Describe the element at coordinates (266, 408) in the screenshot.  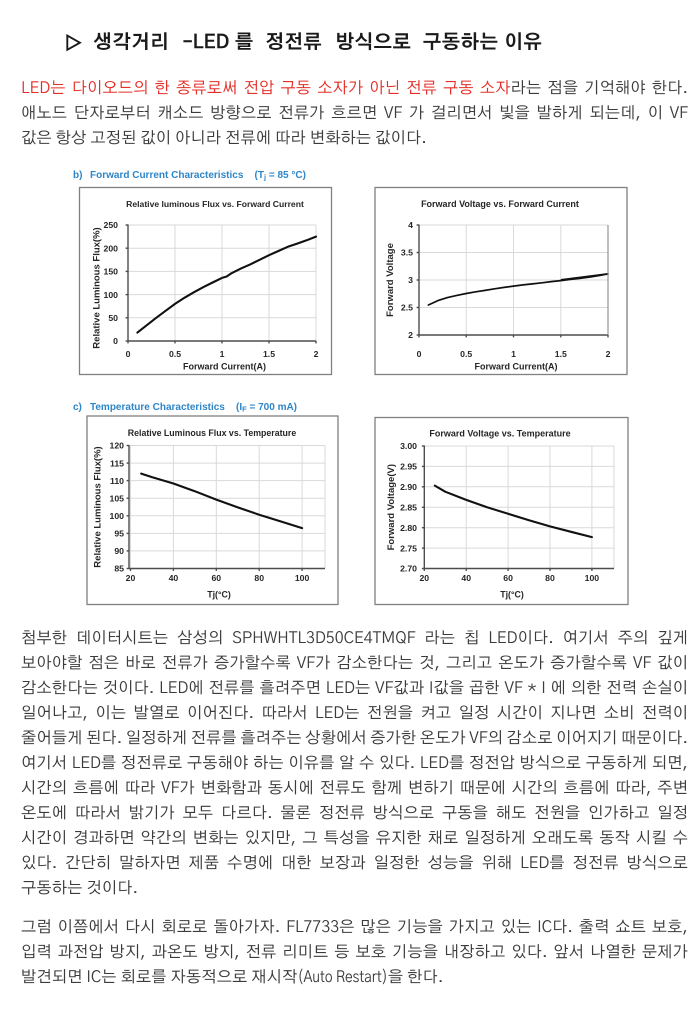
I see `svg-text: (IF = 700 mA)` at that location.